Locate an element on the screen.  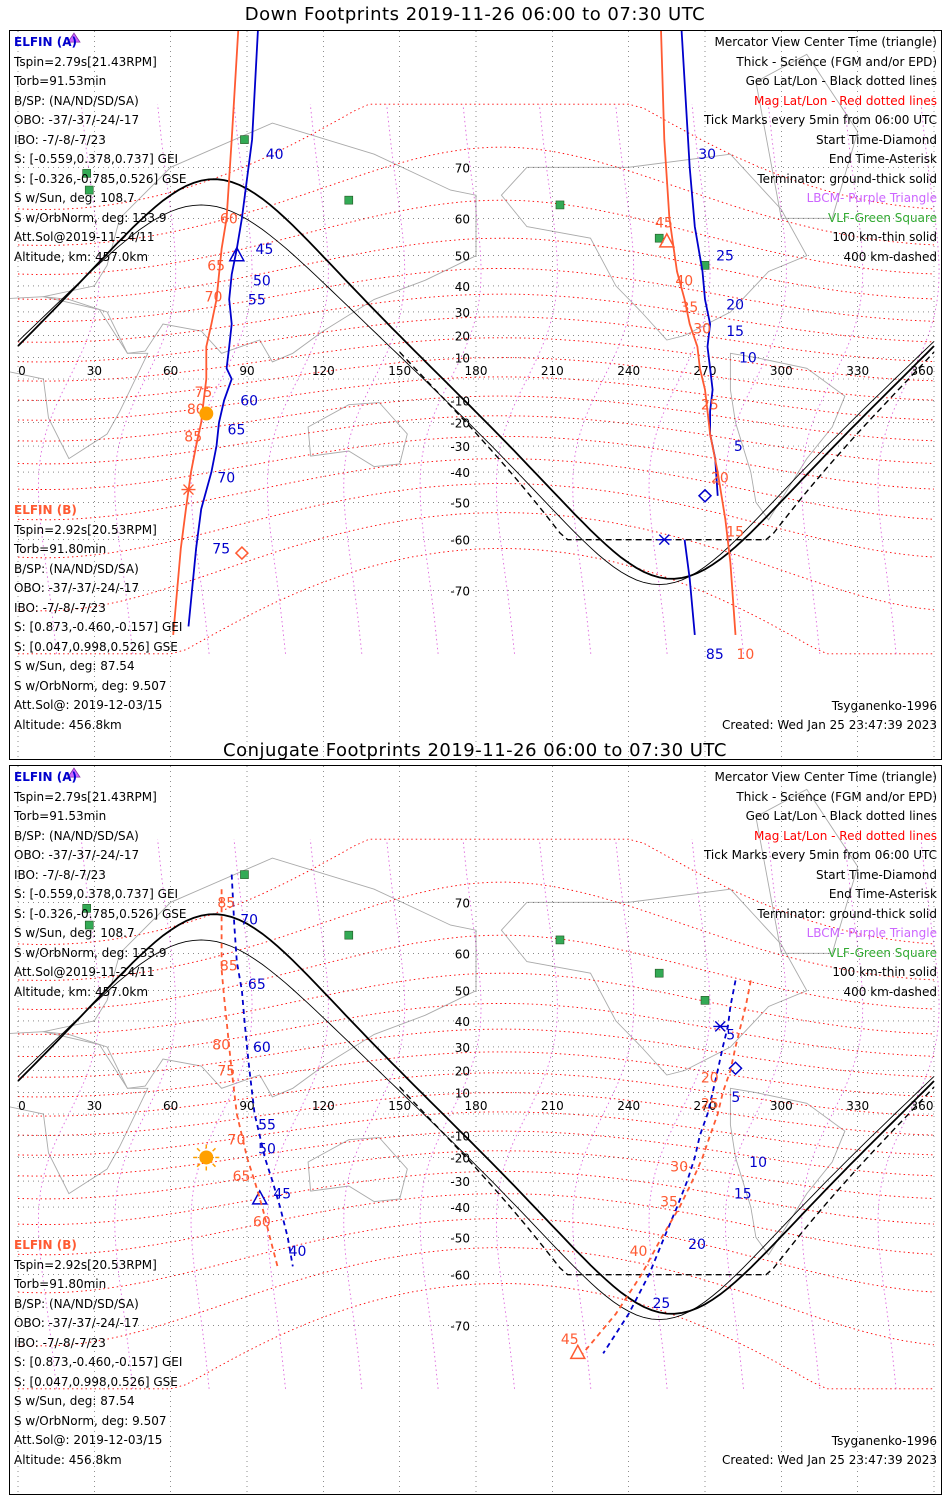
elfin-a-track is located at coordinates (262, 1070).